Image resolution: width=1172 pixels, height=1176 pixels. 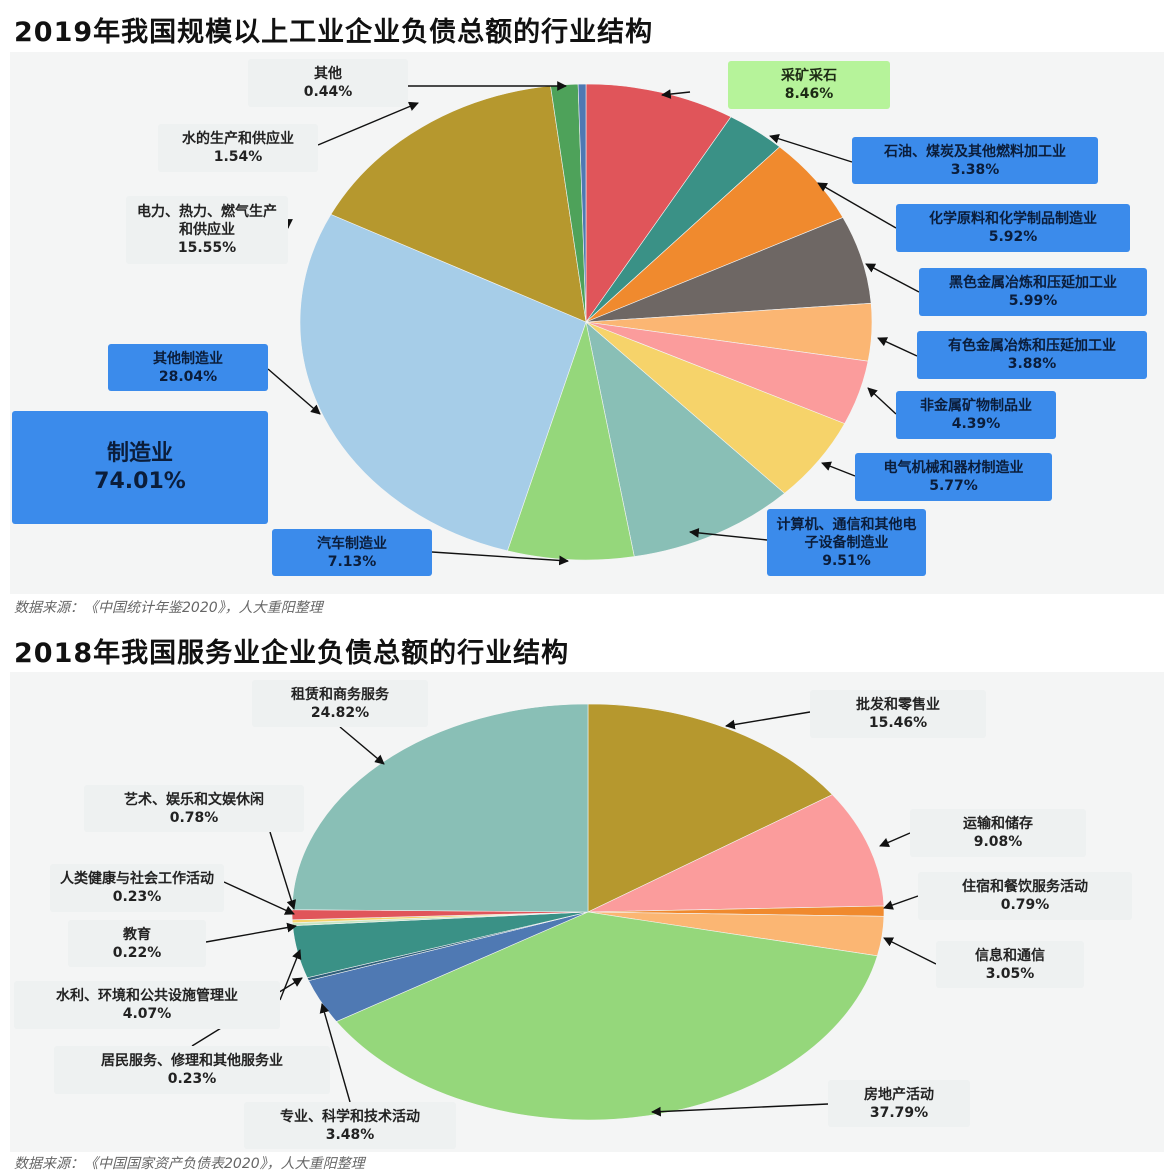 What do you see at coordinates (998, 833) in the screenshot?
I see `chart2-slice-label-1: 运输和储存 9.08%` at bounding box center [998, 833].